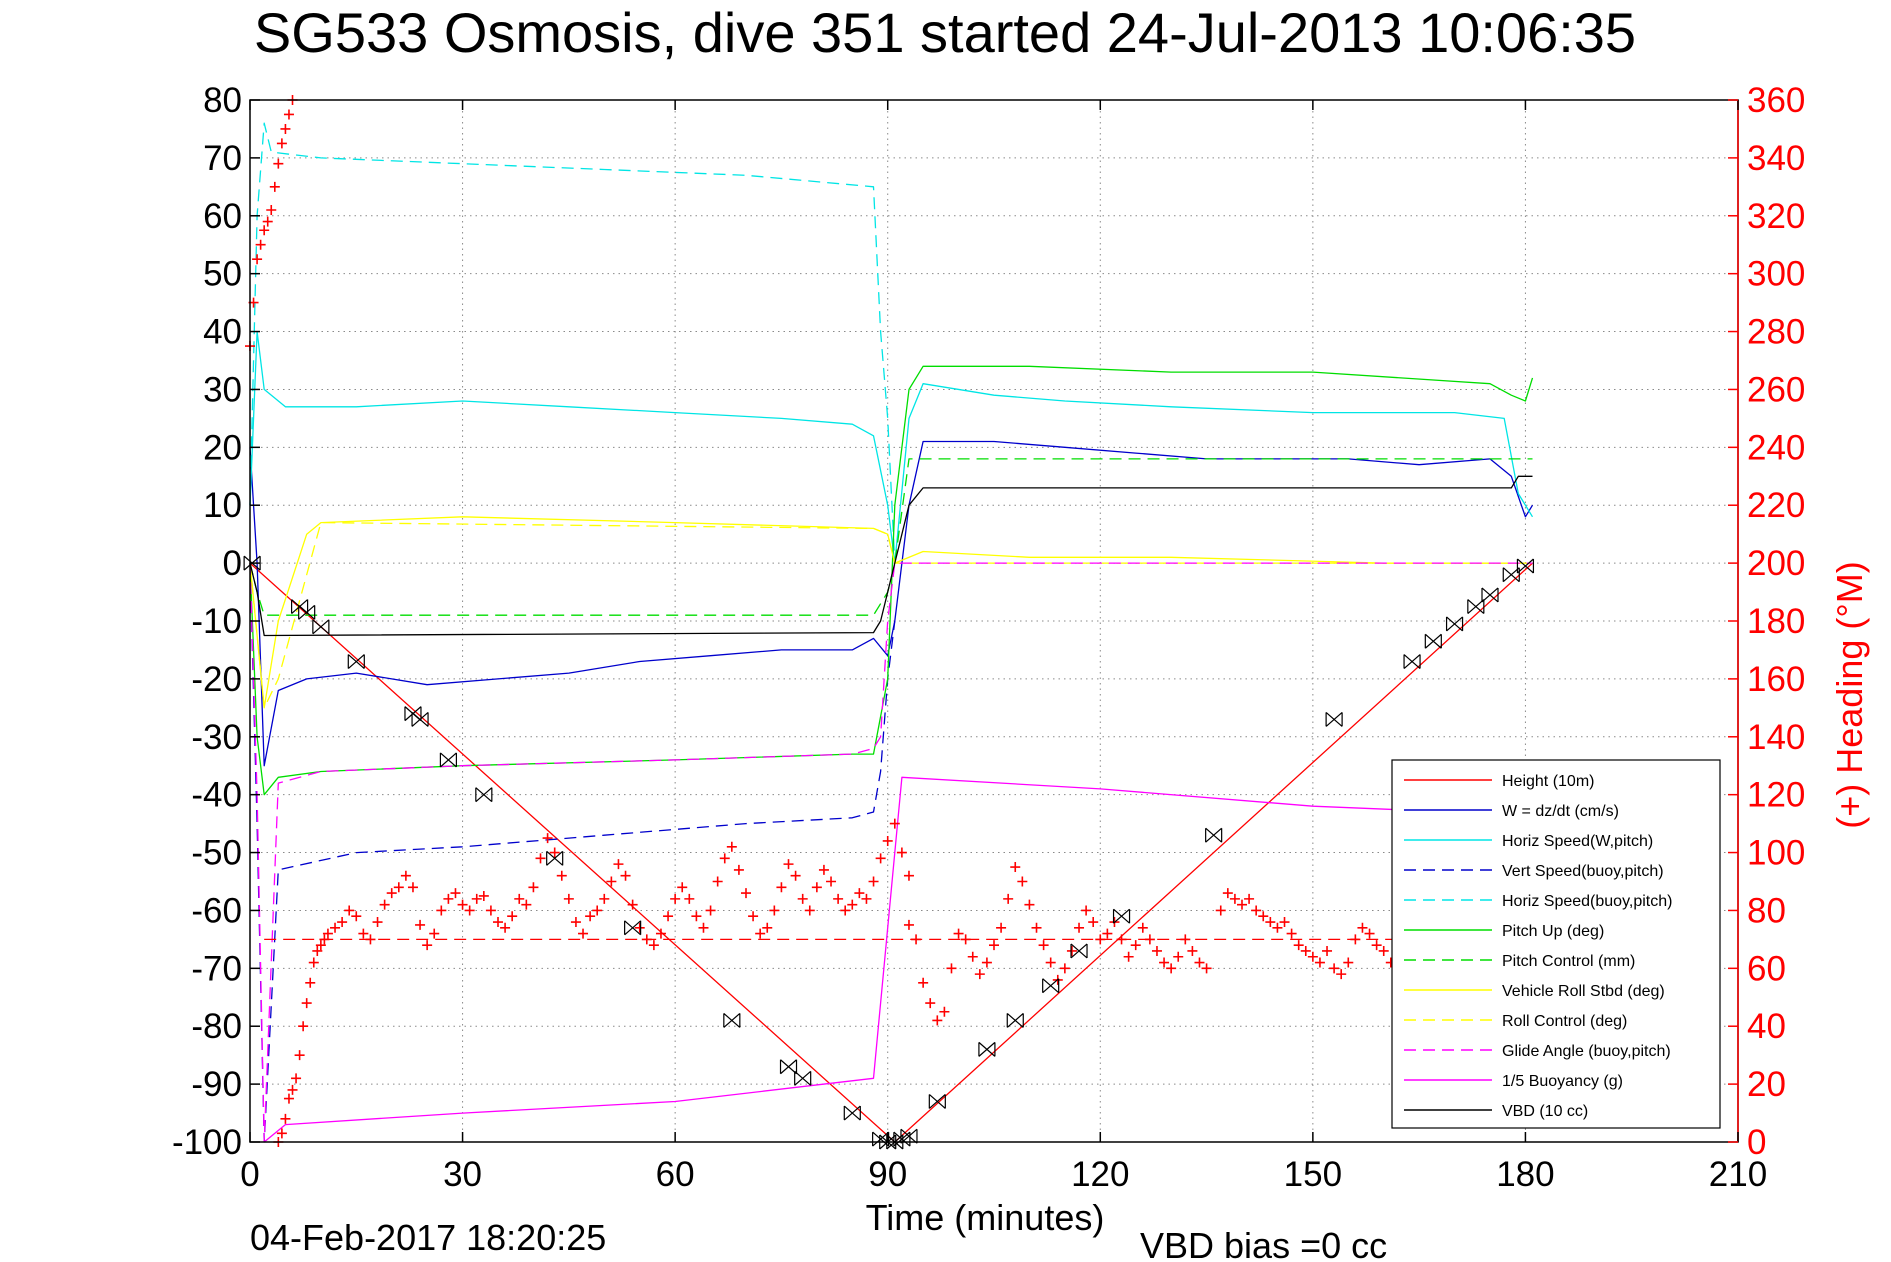 The width and height of the screenshot is (1891, 1262). What do you see at coordinates (1313, 1174) in the screenshot?
I see `x-tick-label: 150` at bounding box center [1313, 1174].